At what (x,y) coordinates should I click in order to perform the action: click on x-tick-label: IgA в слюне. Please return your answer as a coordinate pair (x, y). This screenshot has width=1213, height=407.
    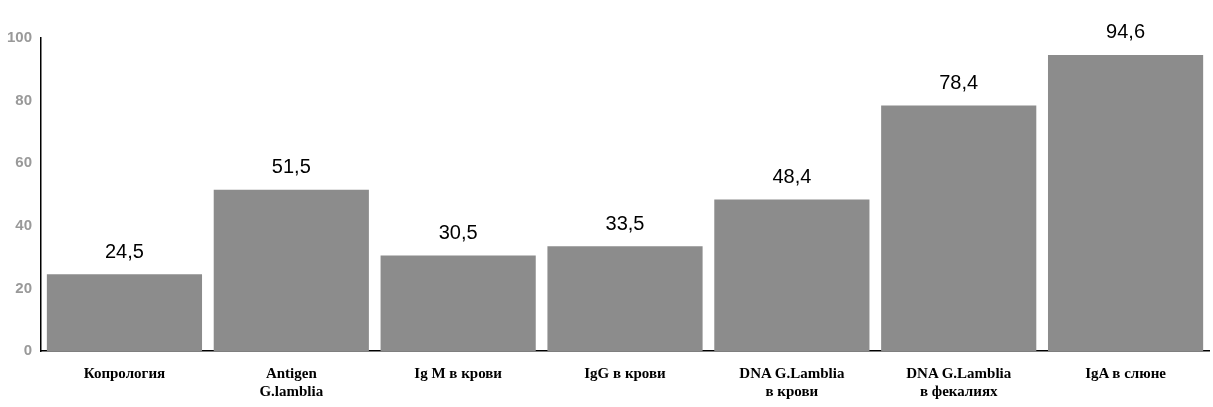
    Looking at the image, I should click on (1126, 372).